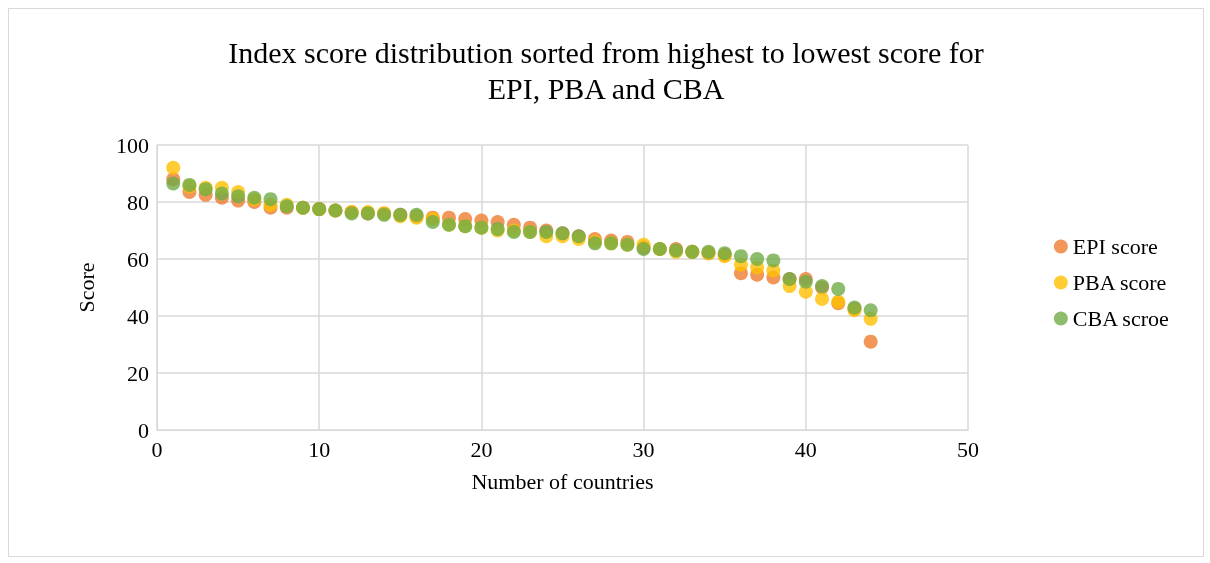 Image resolution: width=1210 pixels, height=563 pixels. I want to click on y-tick-label: 0, so click(143, 430).